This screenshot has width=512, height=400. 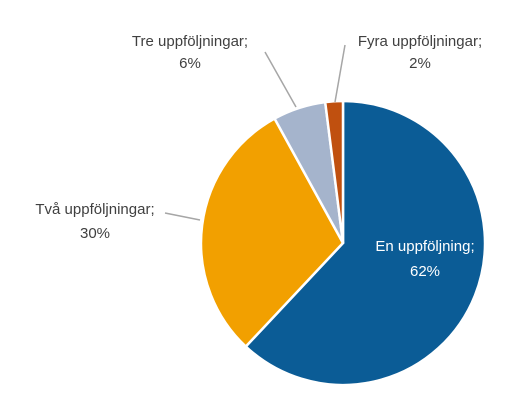 I want to click on slice-value-label: 62%, so click(x=425, y=271).